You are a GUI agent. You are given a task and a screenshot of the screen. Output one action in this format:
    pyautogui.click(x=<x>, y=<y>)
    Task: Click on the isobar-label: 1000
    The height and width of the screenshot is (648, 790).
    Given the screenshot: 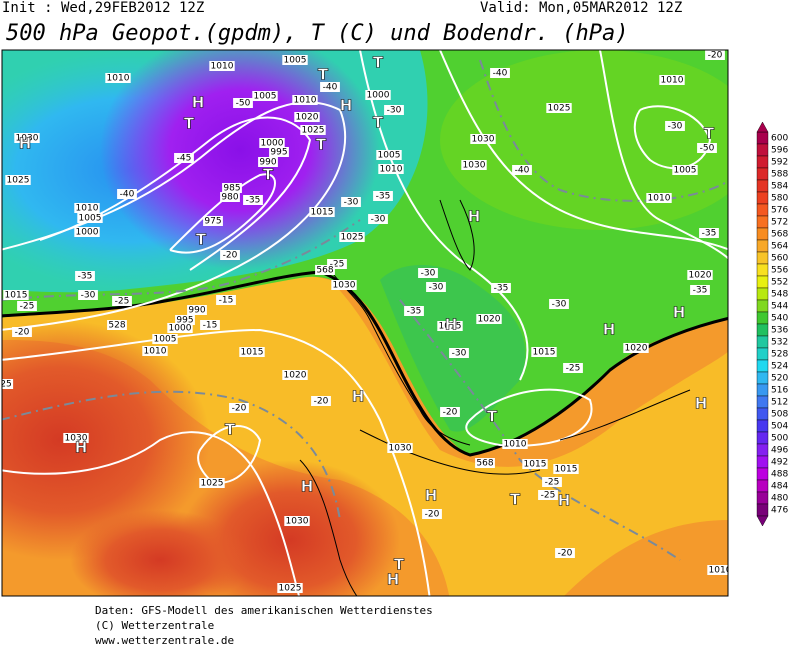 What is the action you would take?
    pyautogui.click(x=87, y=233)
    